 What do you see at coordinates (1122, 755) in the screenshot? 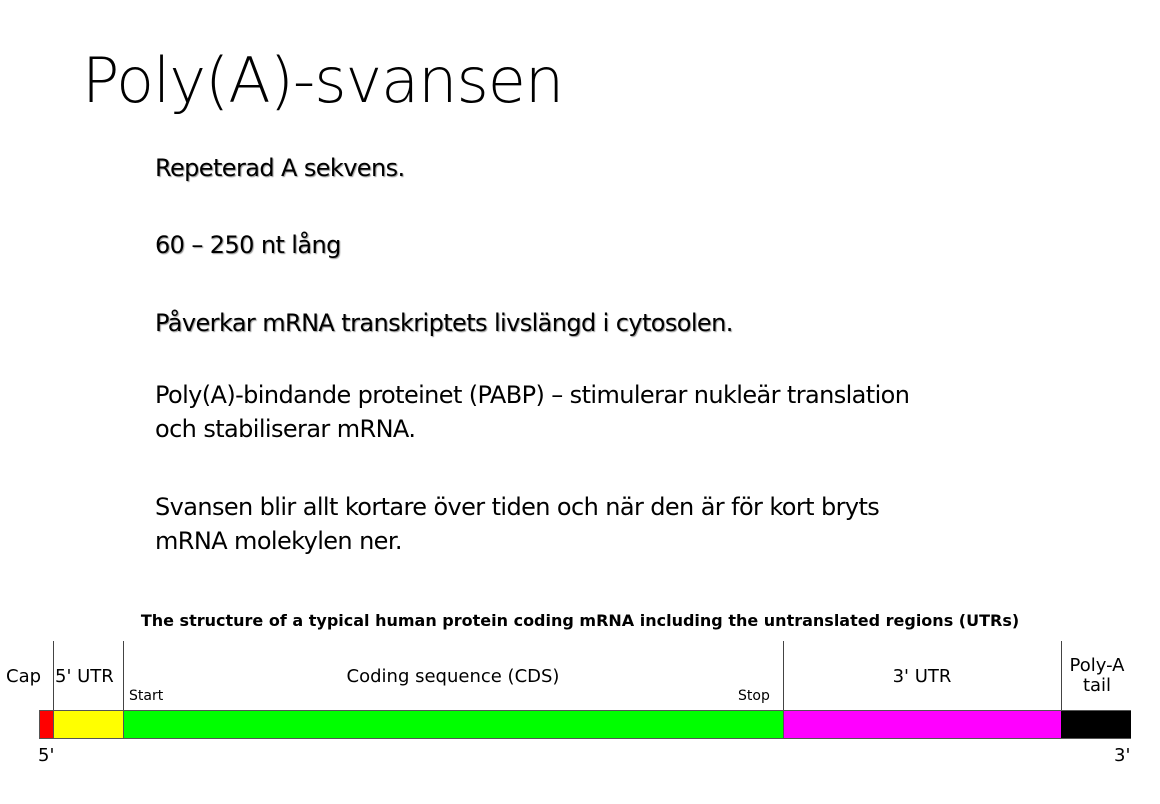
I see `label-3prime: 3'` at bounding box center [1122, 755].